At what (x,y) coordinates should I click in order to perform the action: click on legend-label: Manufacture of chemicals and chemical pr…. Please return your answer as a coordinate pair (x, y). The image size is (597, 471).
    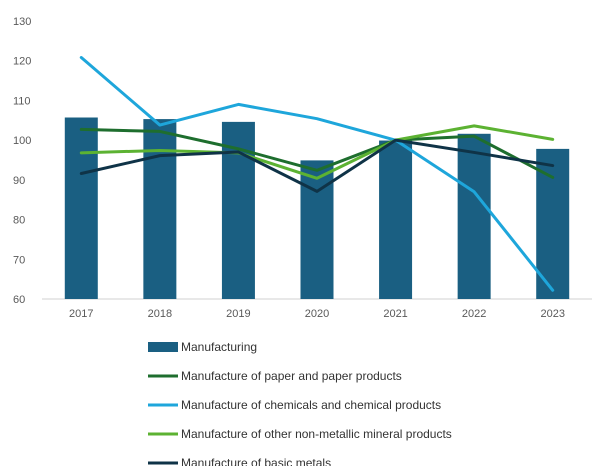
    Looking at the image, I should click on (311, 405).